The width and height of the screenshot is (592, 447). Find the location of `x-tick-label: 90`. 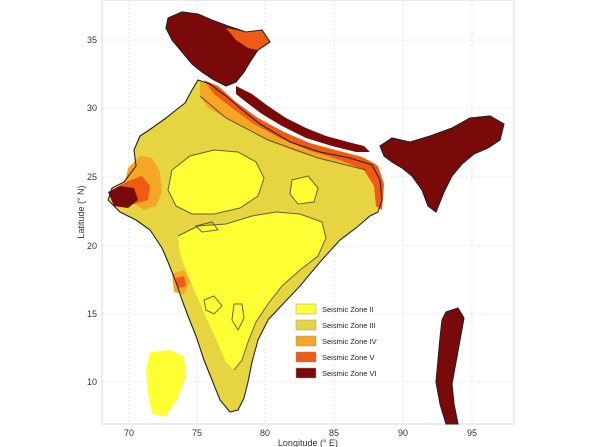

x-tick-label: 90 is located at coordinates (403, 433).